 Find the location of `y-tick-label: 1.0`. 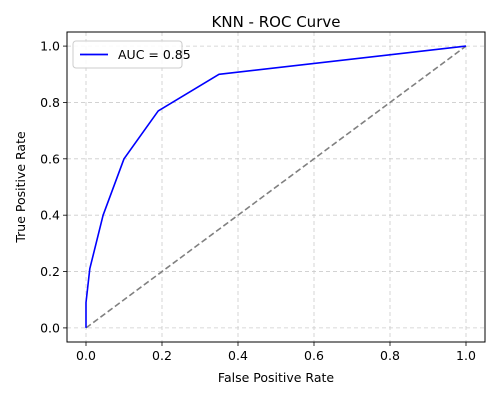

y-tick-label: 1.0 is located at coordinates (50, 46).